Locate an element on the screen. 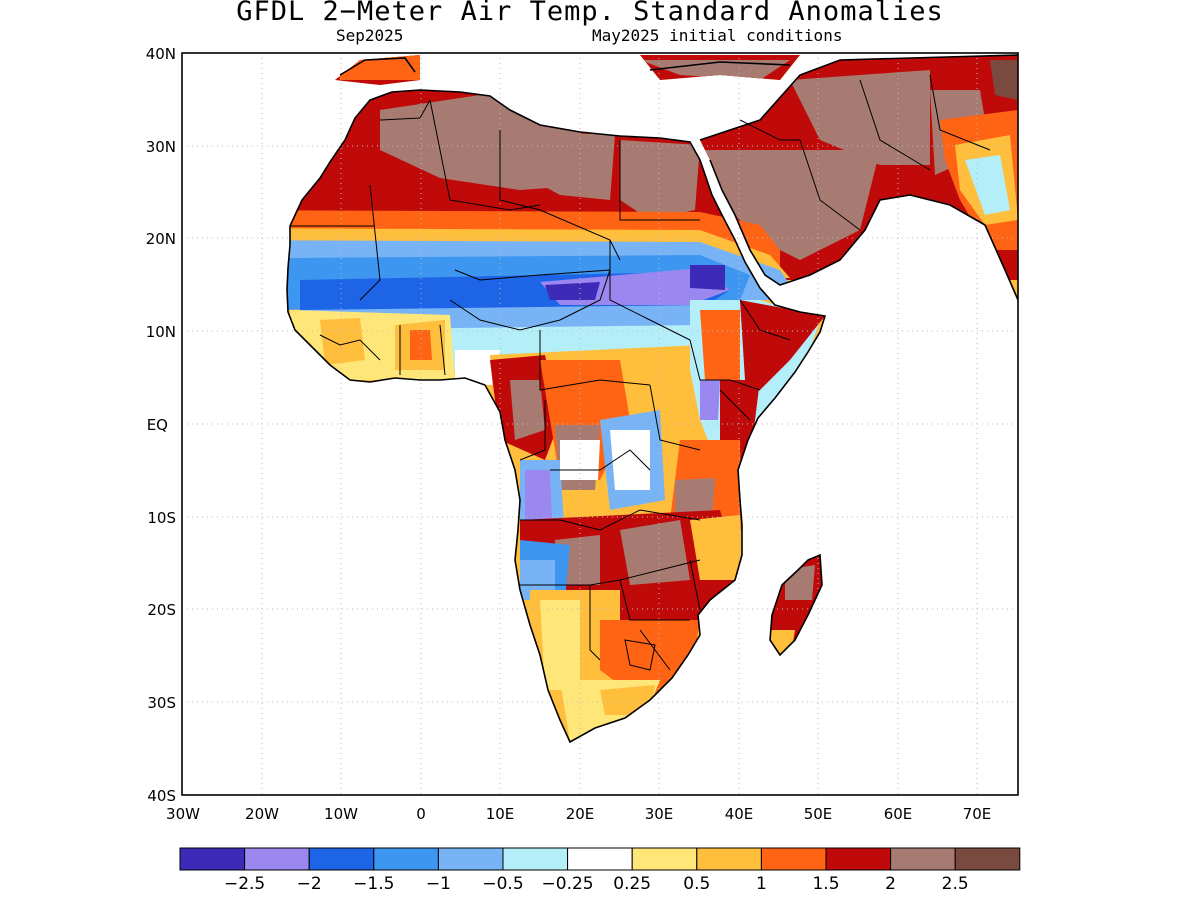 This screenshot has height=900, width=1200. colorbar-label: −1.5 is located at coordinates (373, 884).